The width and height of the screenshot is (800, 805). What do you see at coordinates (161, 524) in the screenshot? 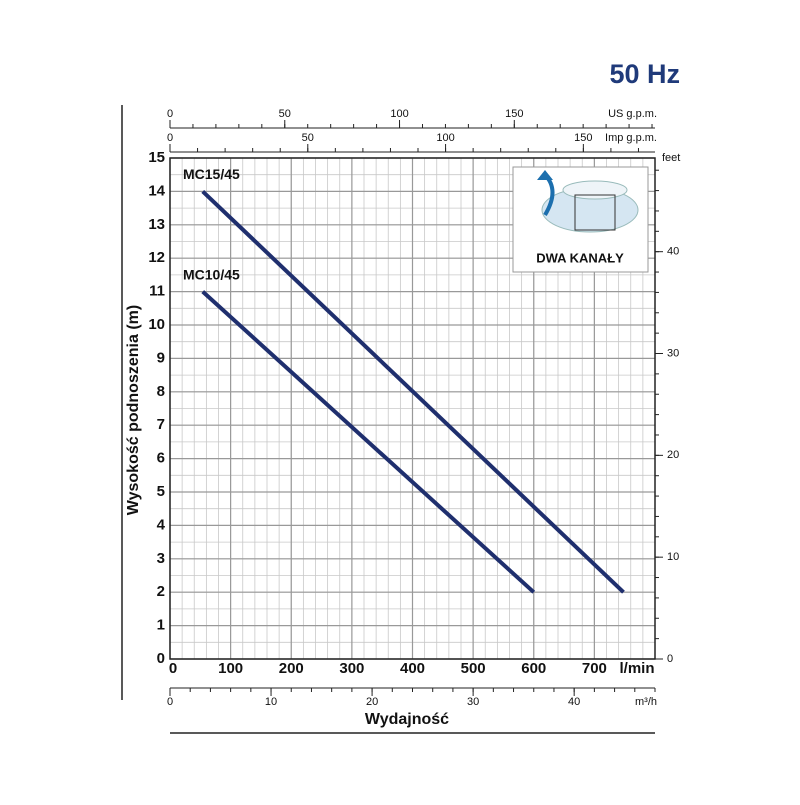
I see `y-tick-label: 4` at bounding box center [161, 524].